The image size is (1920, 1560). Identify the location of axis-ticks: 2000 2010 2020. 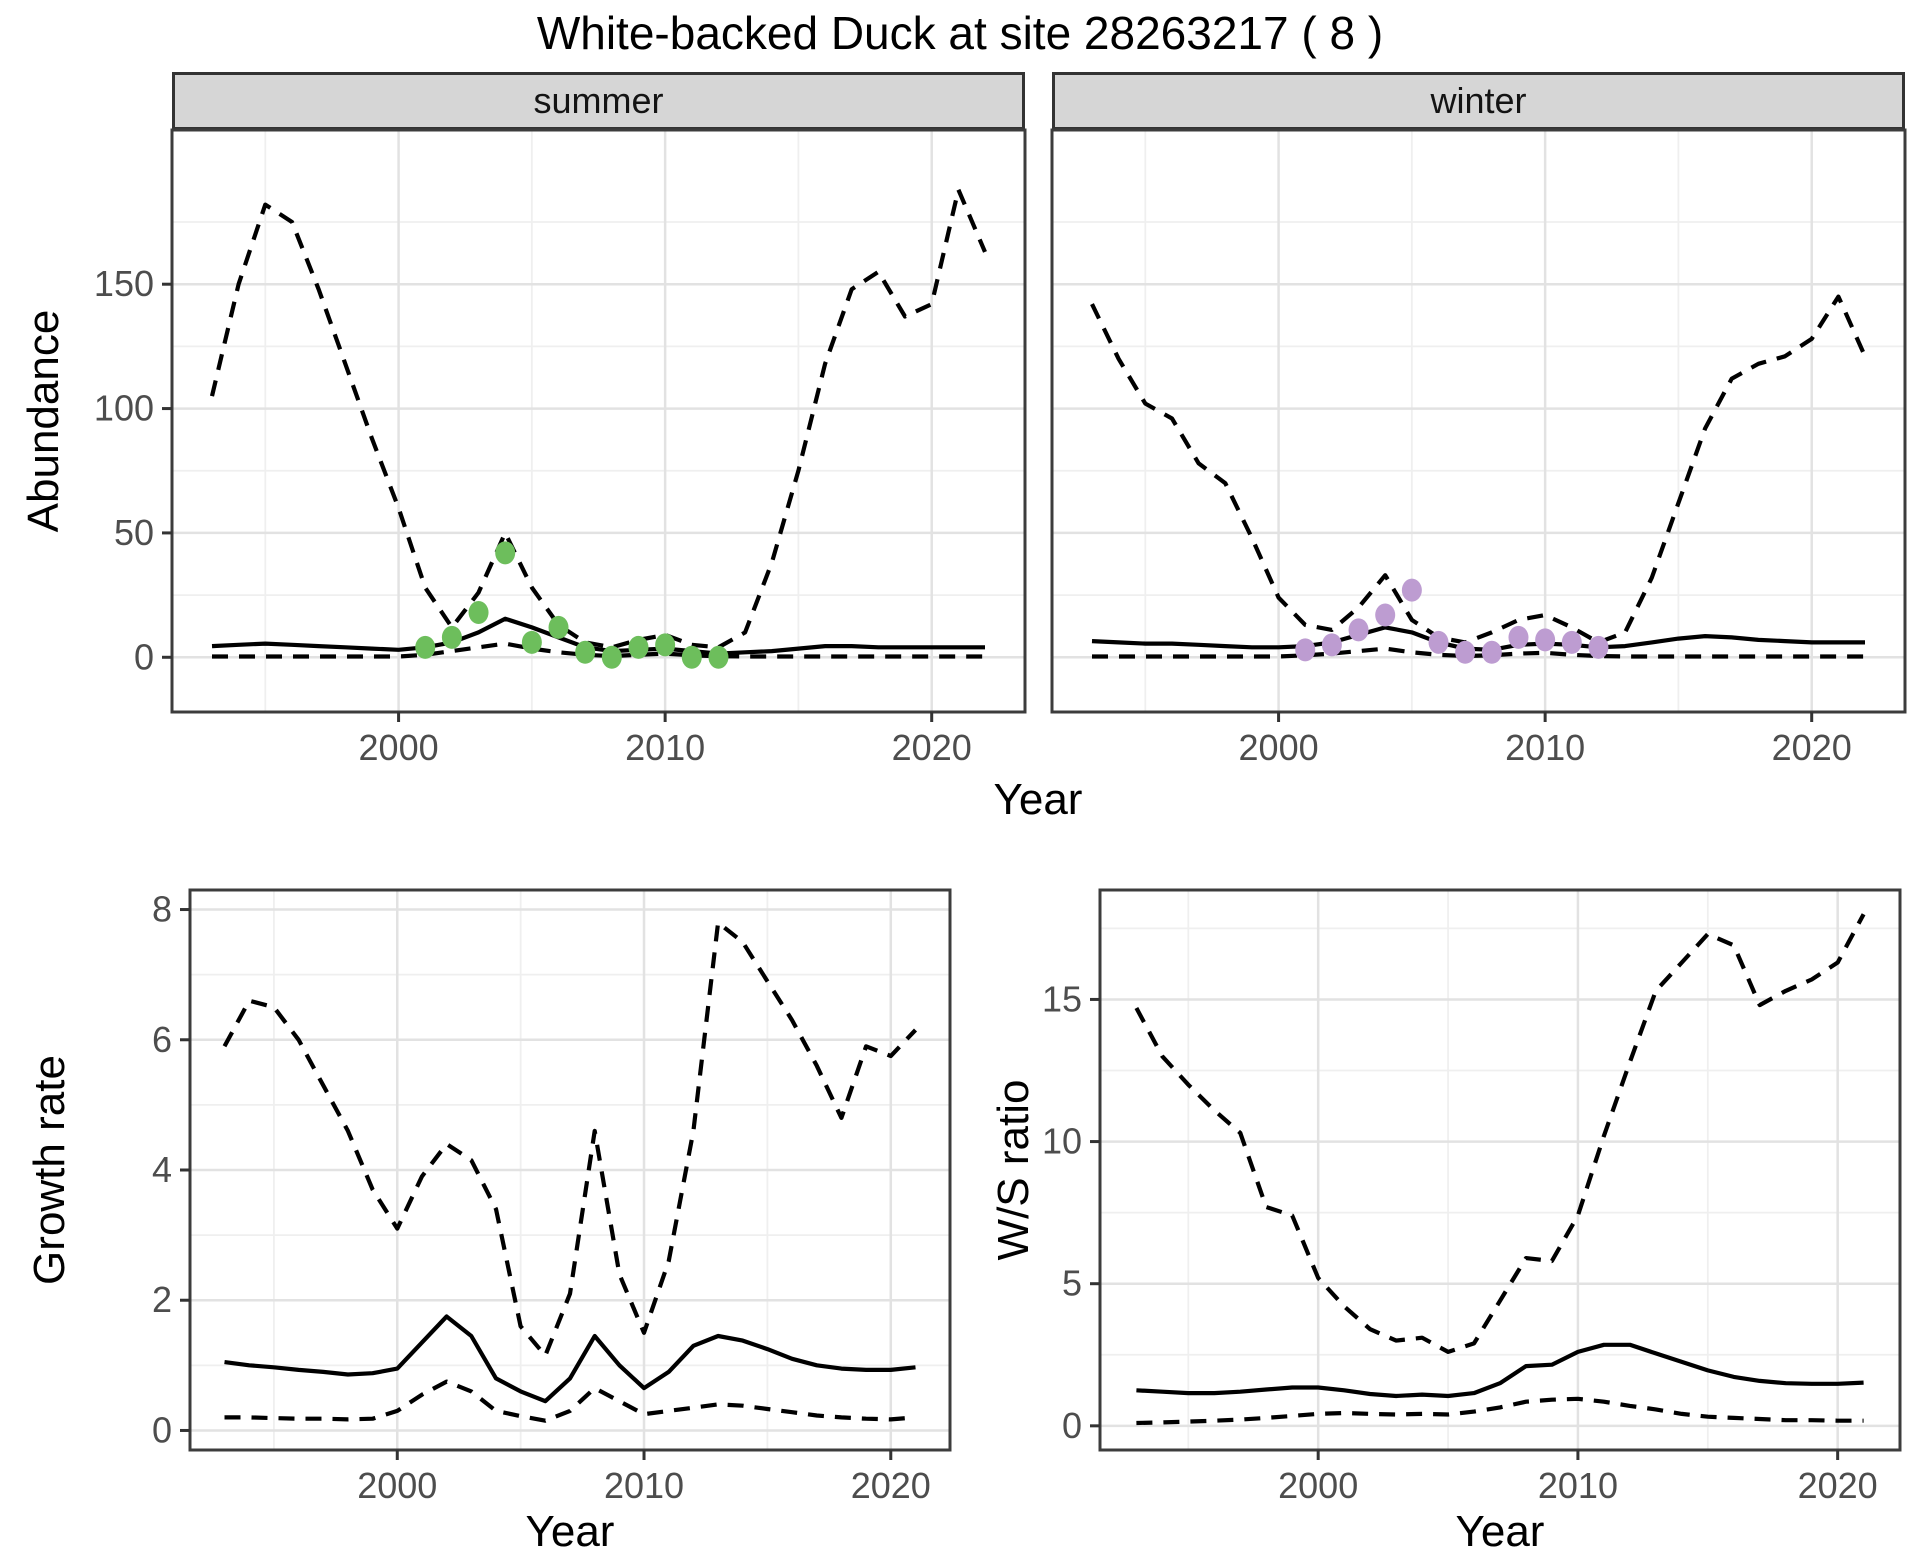
(1545, 740).